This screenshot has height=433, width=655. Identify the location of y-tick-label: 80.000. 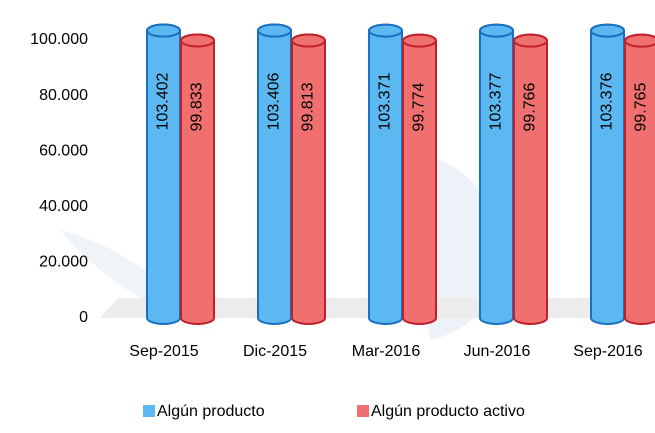
(63, 95).